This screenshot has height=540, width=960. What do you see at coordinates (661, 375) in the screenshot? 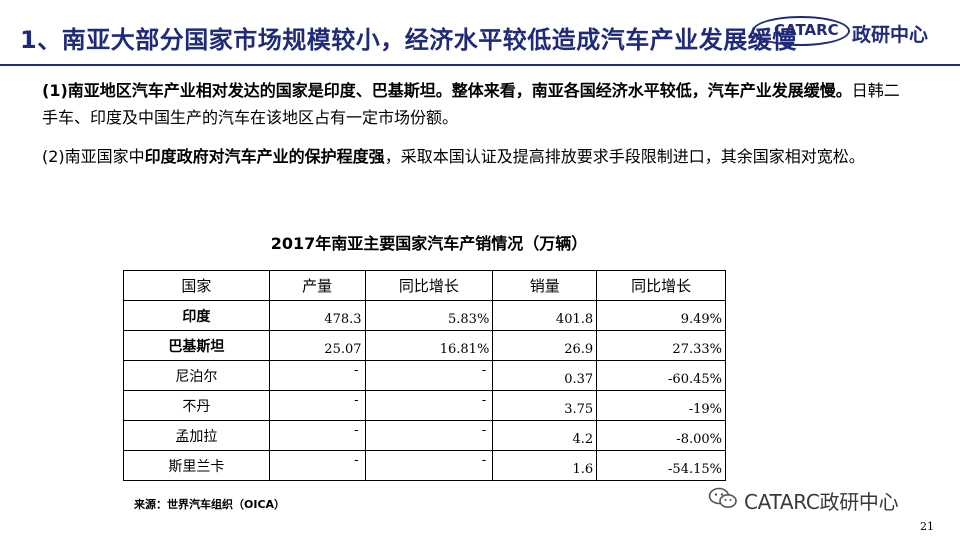
I see `sales-growth-cell: -60.45%` at bounding box center [661, 375].